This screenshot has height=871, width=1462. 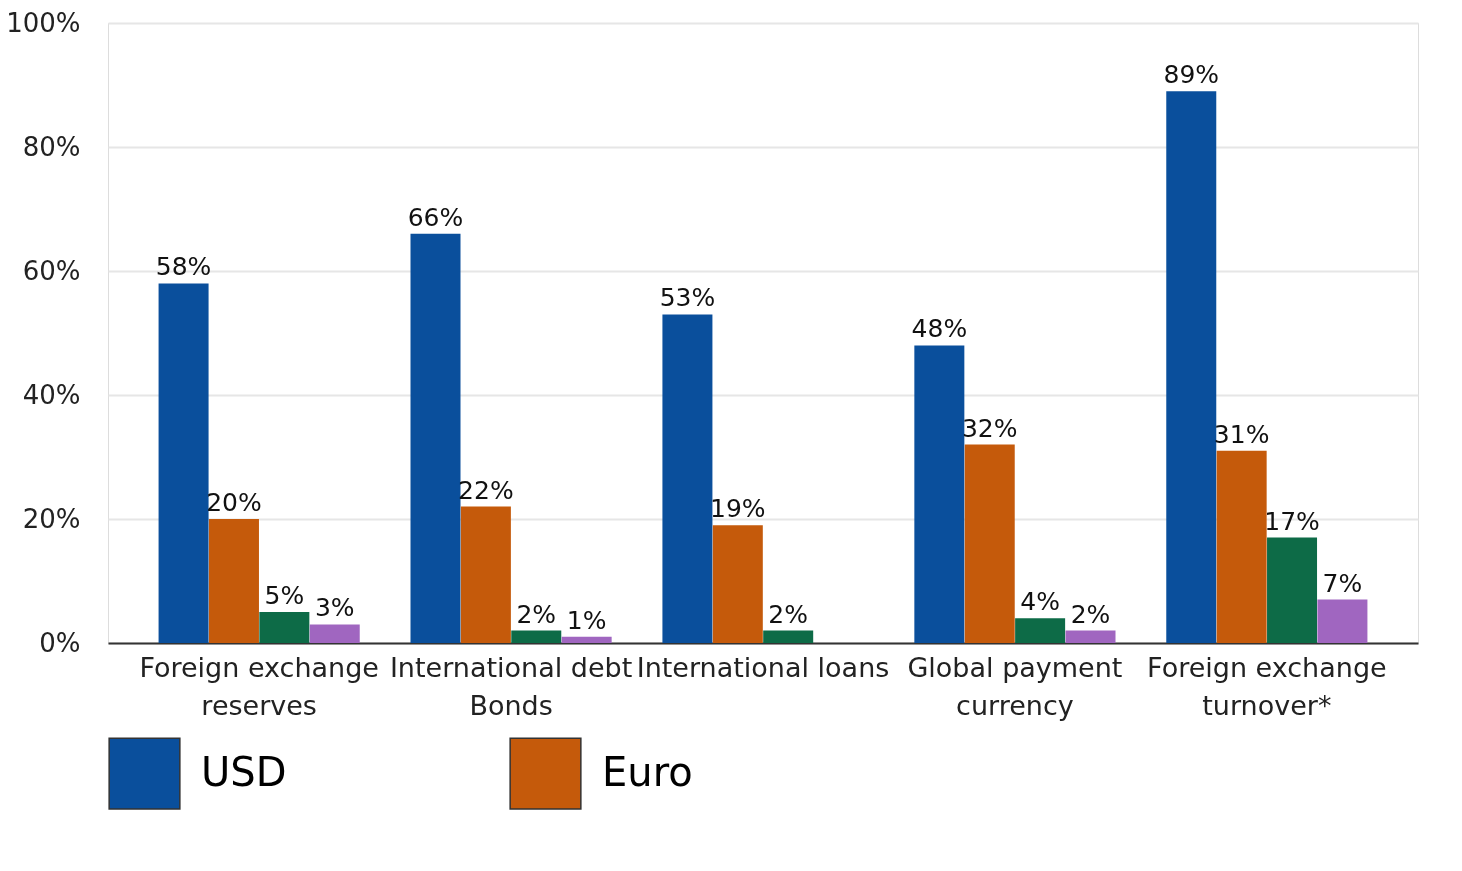 What do you see at coordinates (1015, 686) in the screenshot?
I see `x-tick-label: Global payment currency` at bounding box center [1015, 686].